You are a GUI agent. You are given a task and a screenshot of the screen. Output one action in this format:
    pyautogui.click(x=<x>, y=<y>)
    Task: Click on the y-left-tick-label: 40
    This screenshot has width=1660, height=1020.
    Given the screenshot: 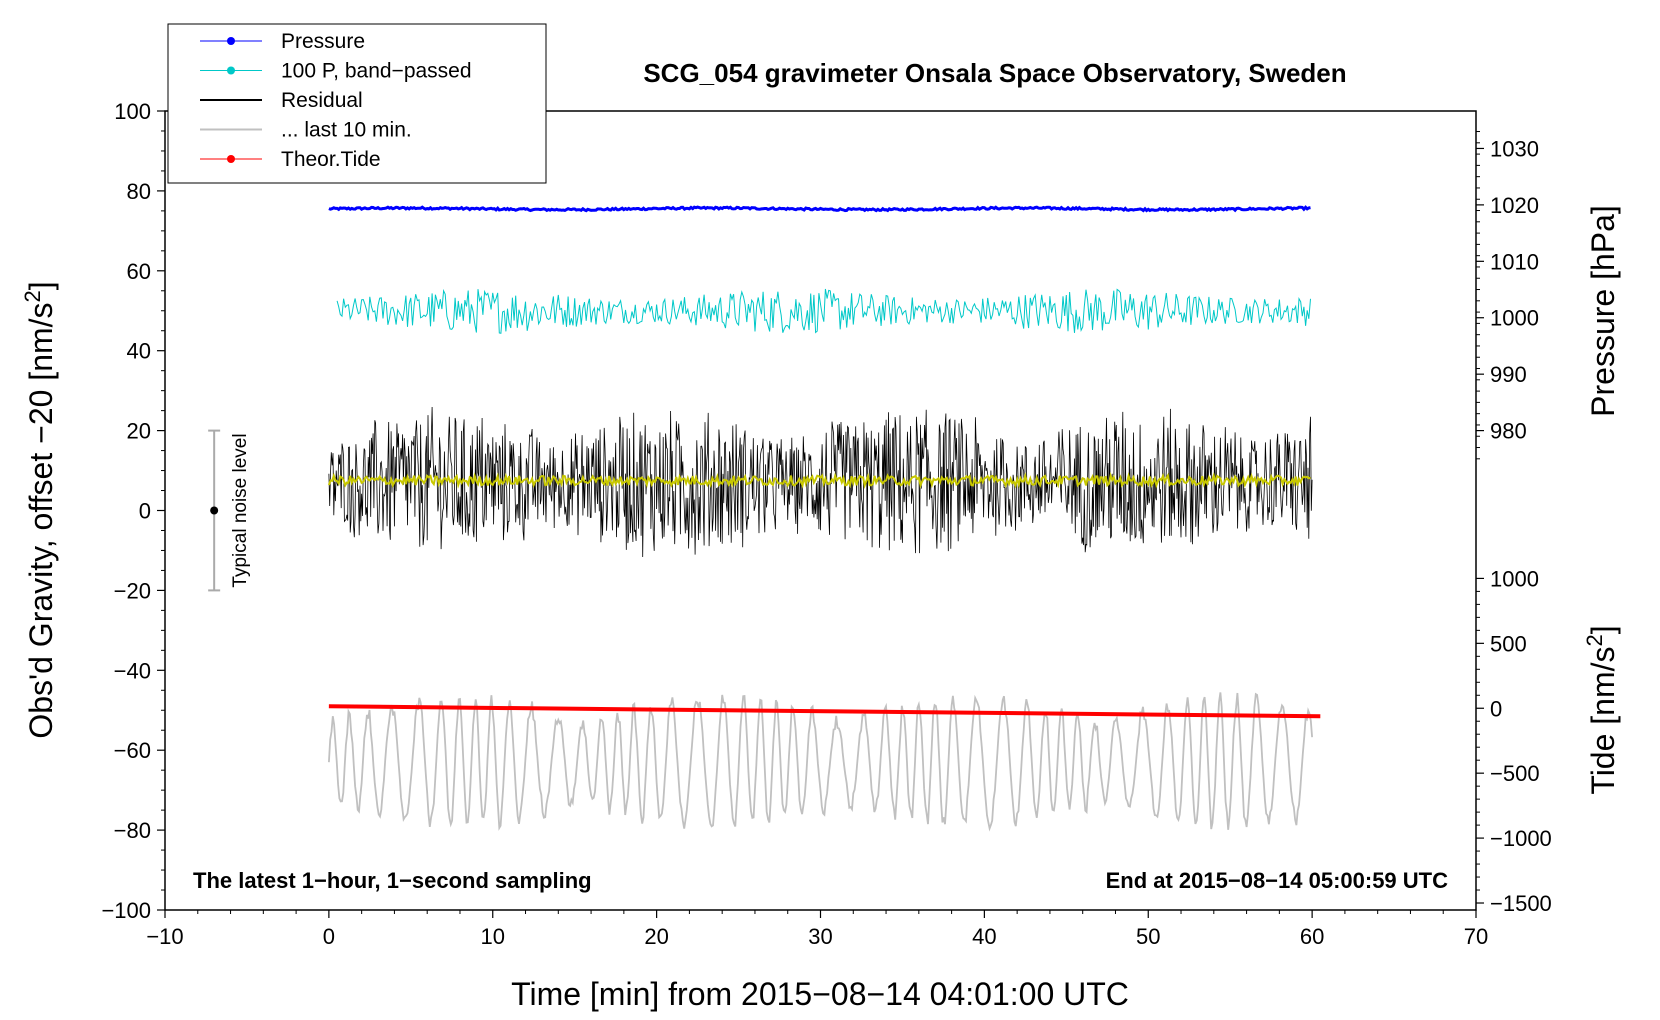 What is the action you would take?
    pyautogui.click(x=139, y=351)
    